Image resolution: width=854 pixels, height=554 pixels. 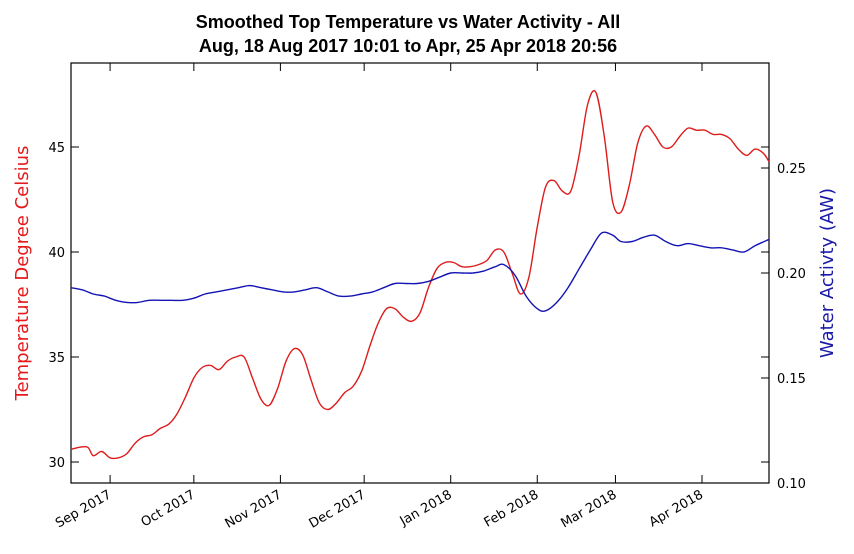 I want to click on right-axis-label: Water Activty (AW), so click(x=827, y=273).